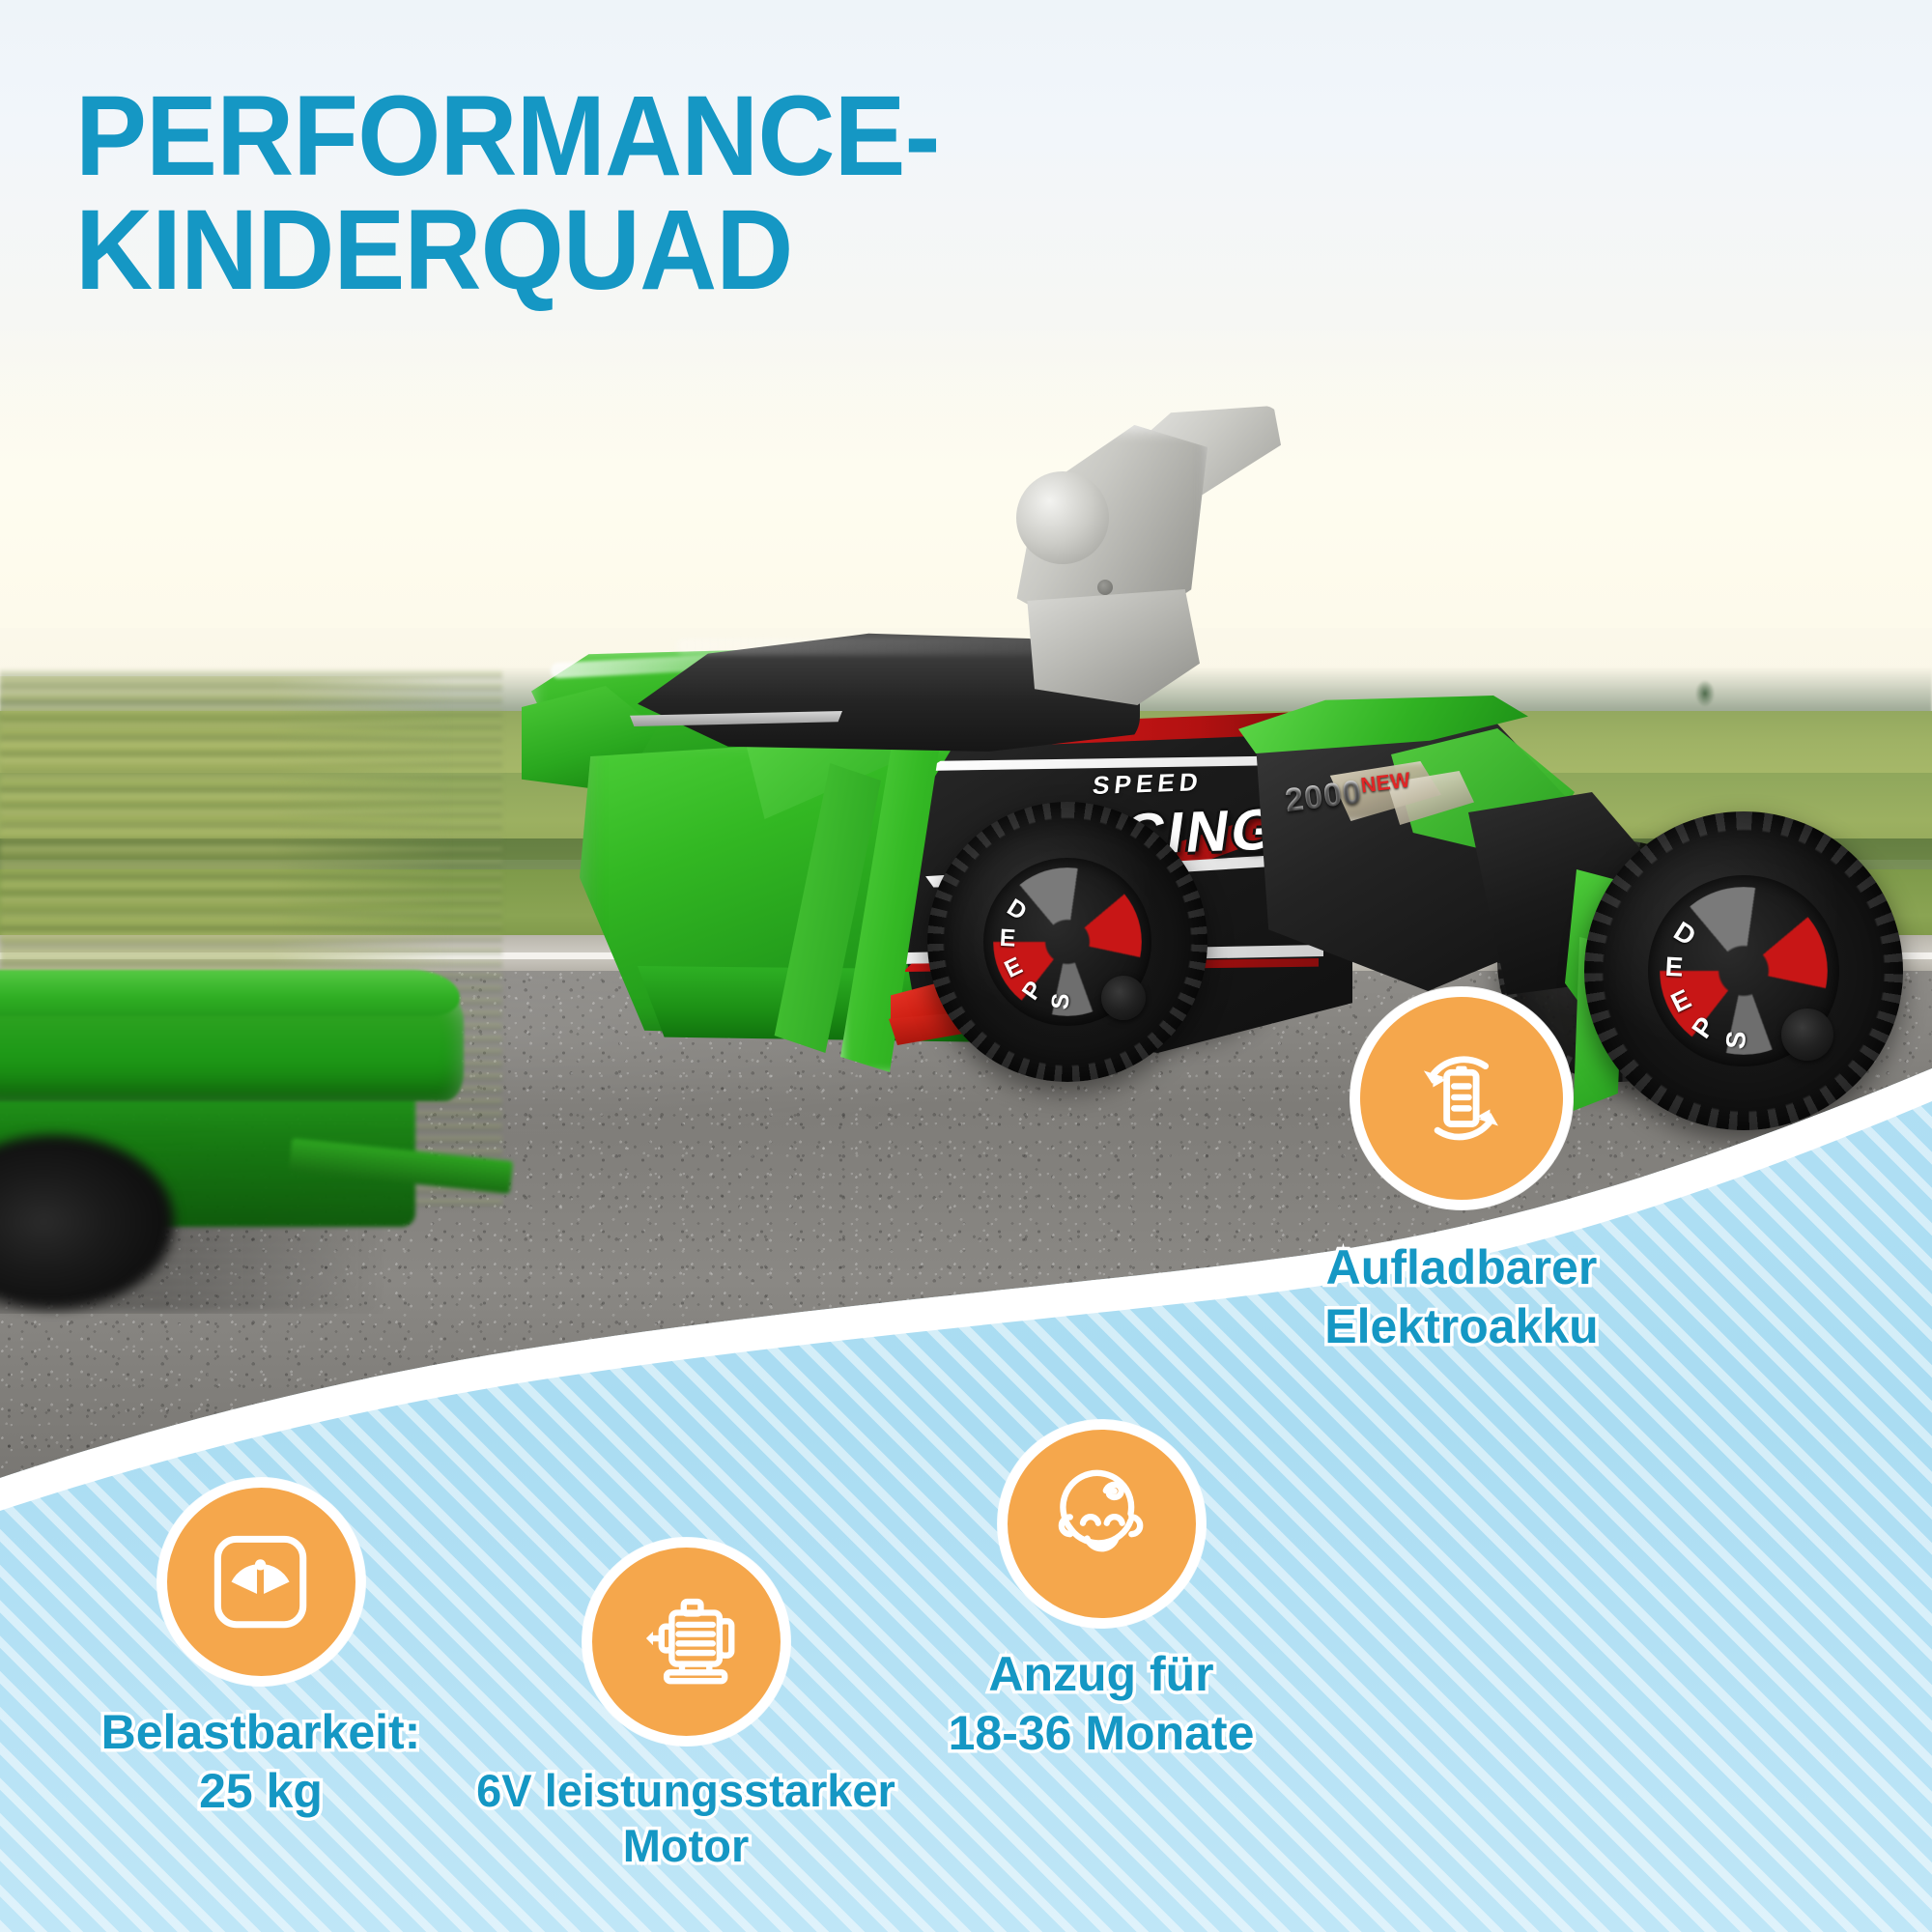 The width and height of the screenshot is (1932, 1932). I want to click on weight-scale-icon, so click(260, 1582).